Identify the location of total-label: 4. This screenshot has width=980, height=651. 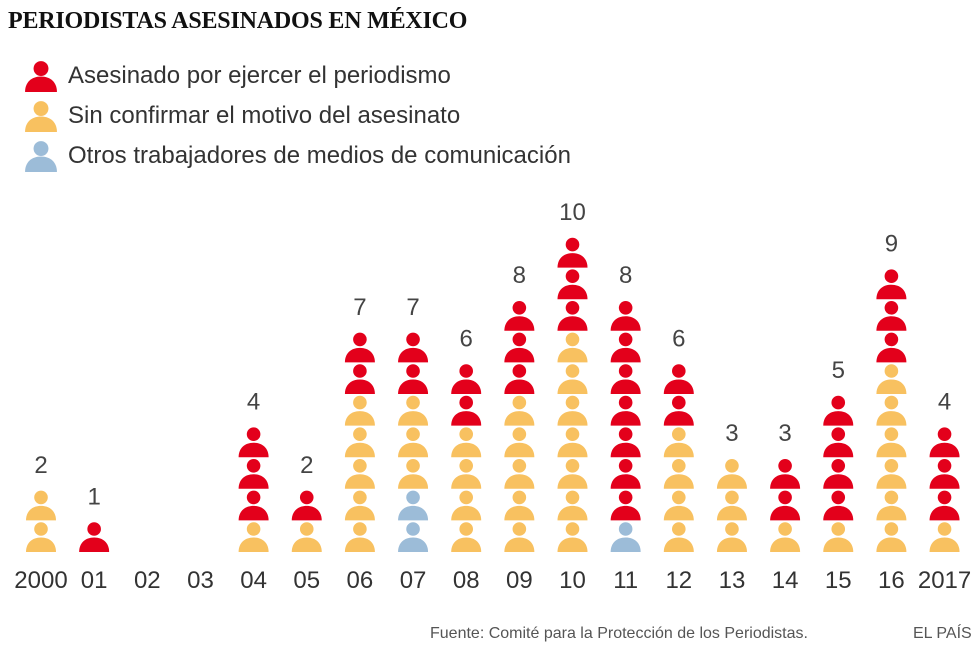
(944, 402).